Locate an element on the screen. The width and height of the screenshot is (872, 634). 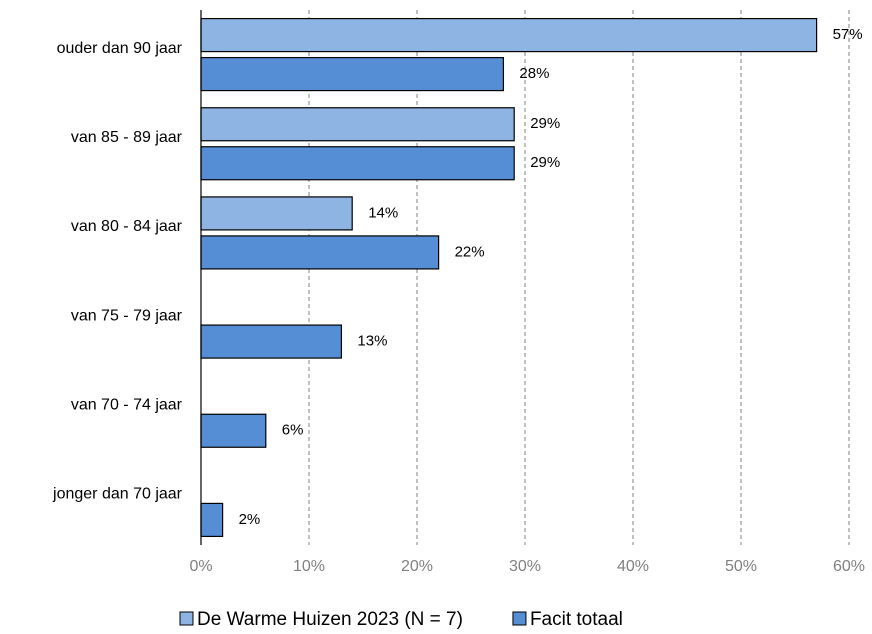
data-label: 14% is located at coordinates (383, 212).